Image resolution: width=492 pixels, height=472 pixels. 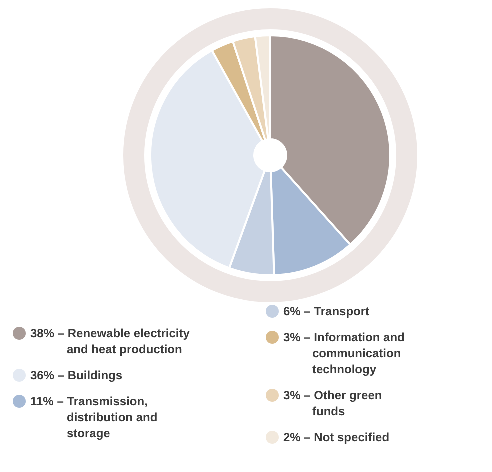 What do you see at coordinates (333, 403) in the screenshot?
I see `legend-label: 3% – Other green funds` at bounding box center [333, 403].